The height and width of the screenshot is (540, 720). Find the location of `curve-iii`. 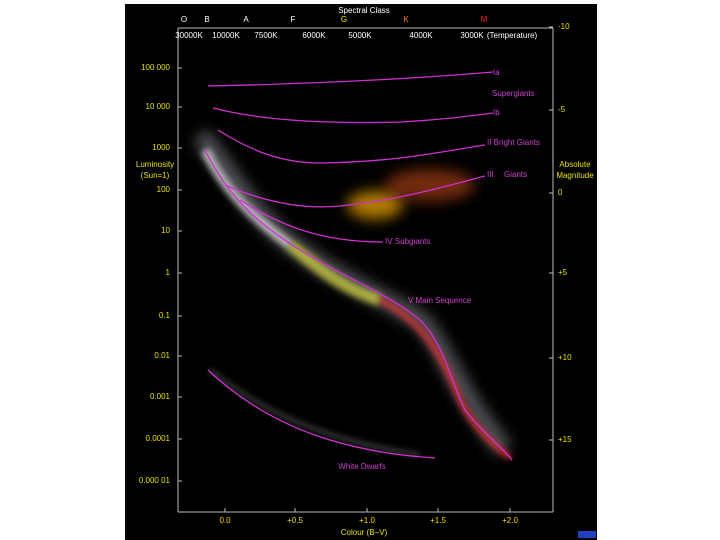

curve-iii is located at coordinates (355, 191).